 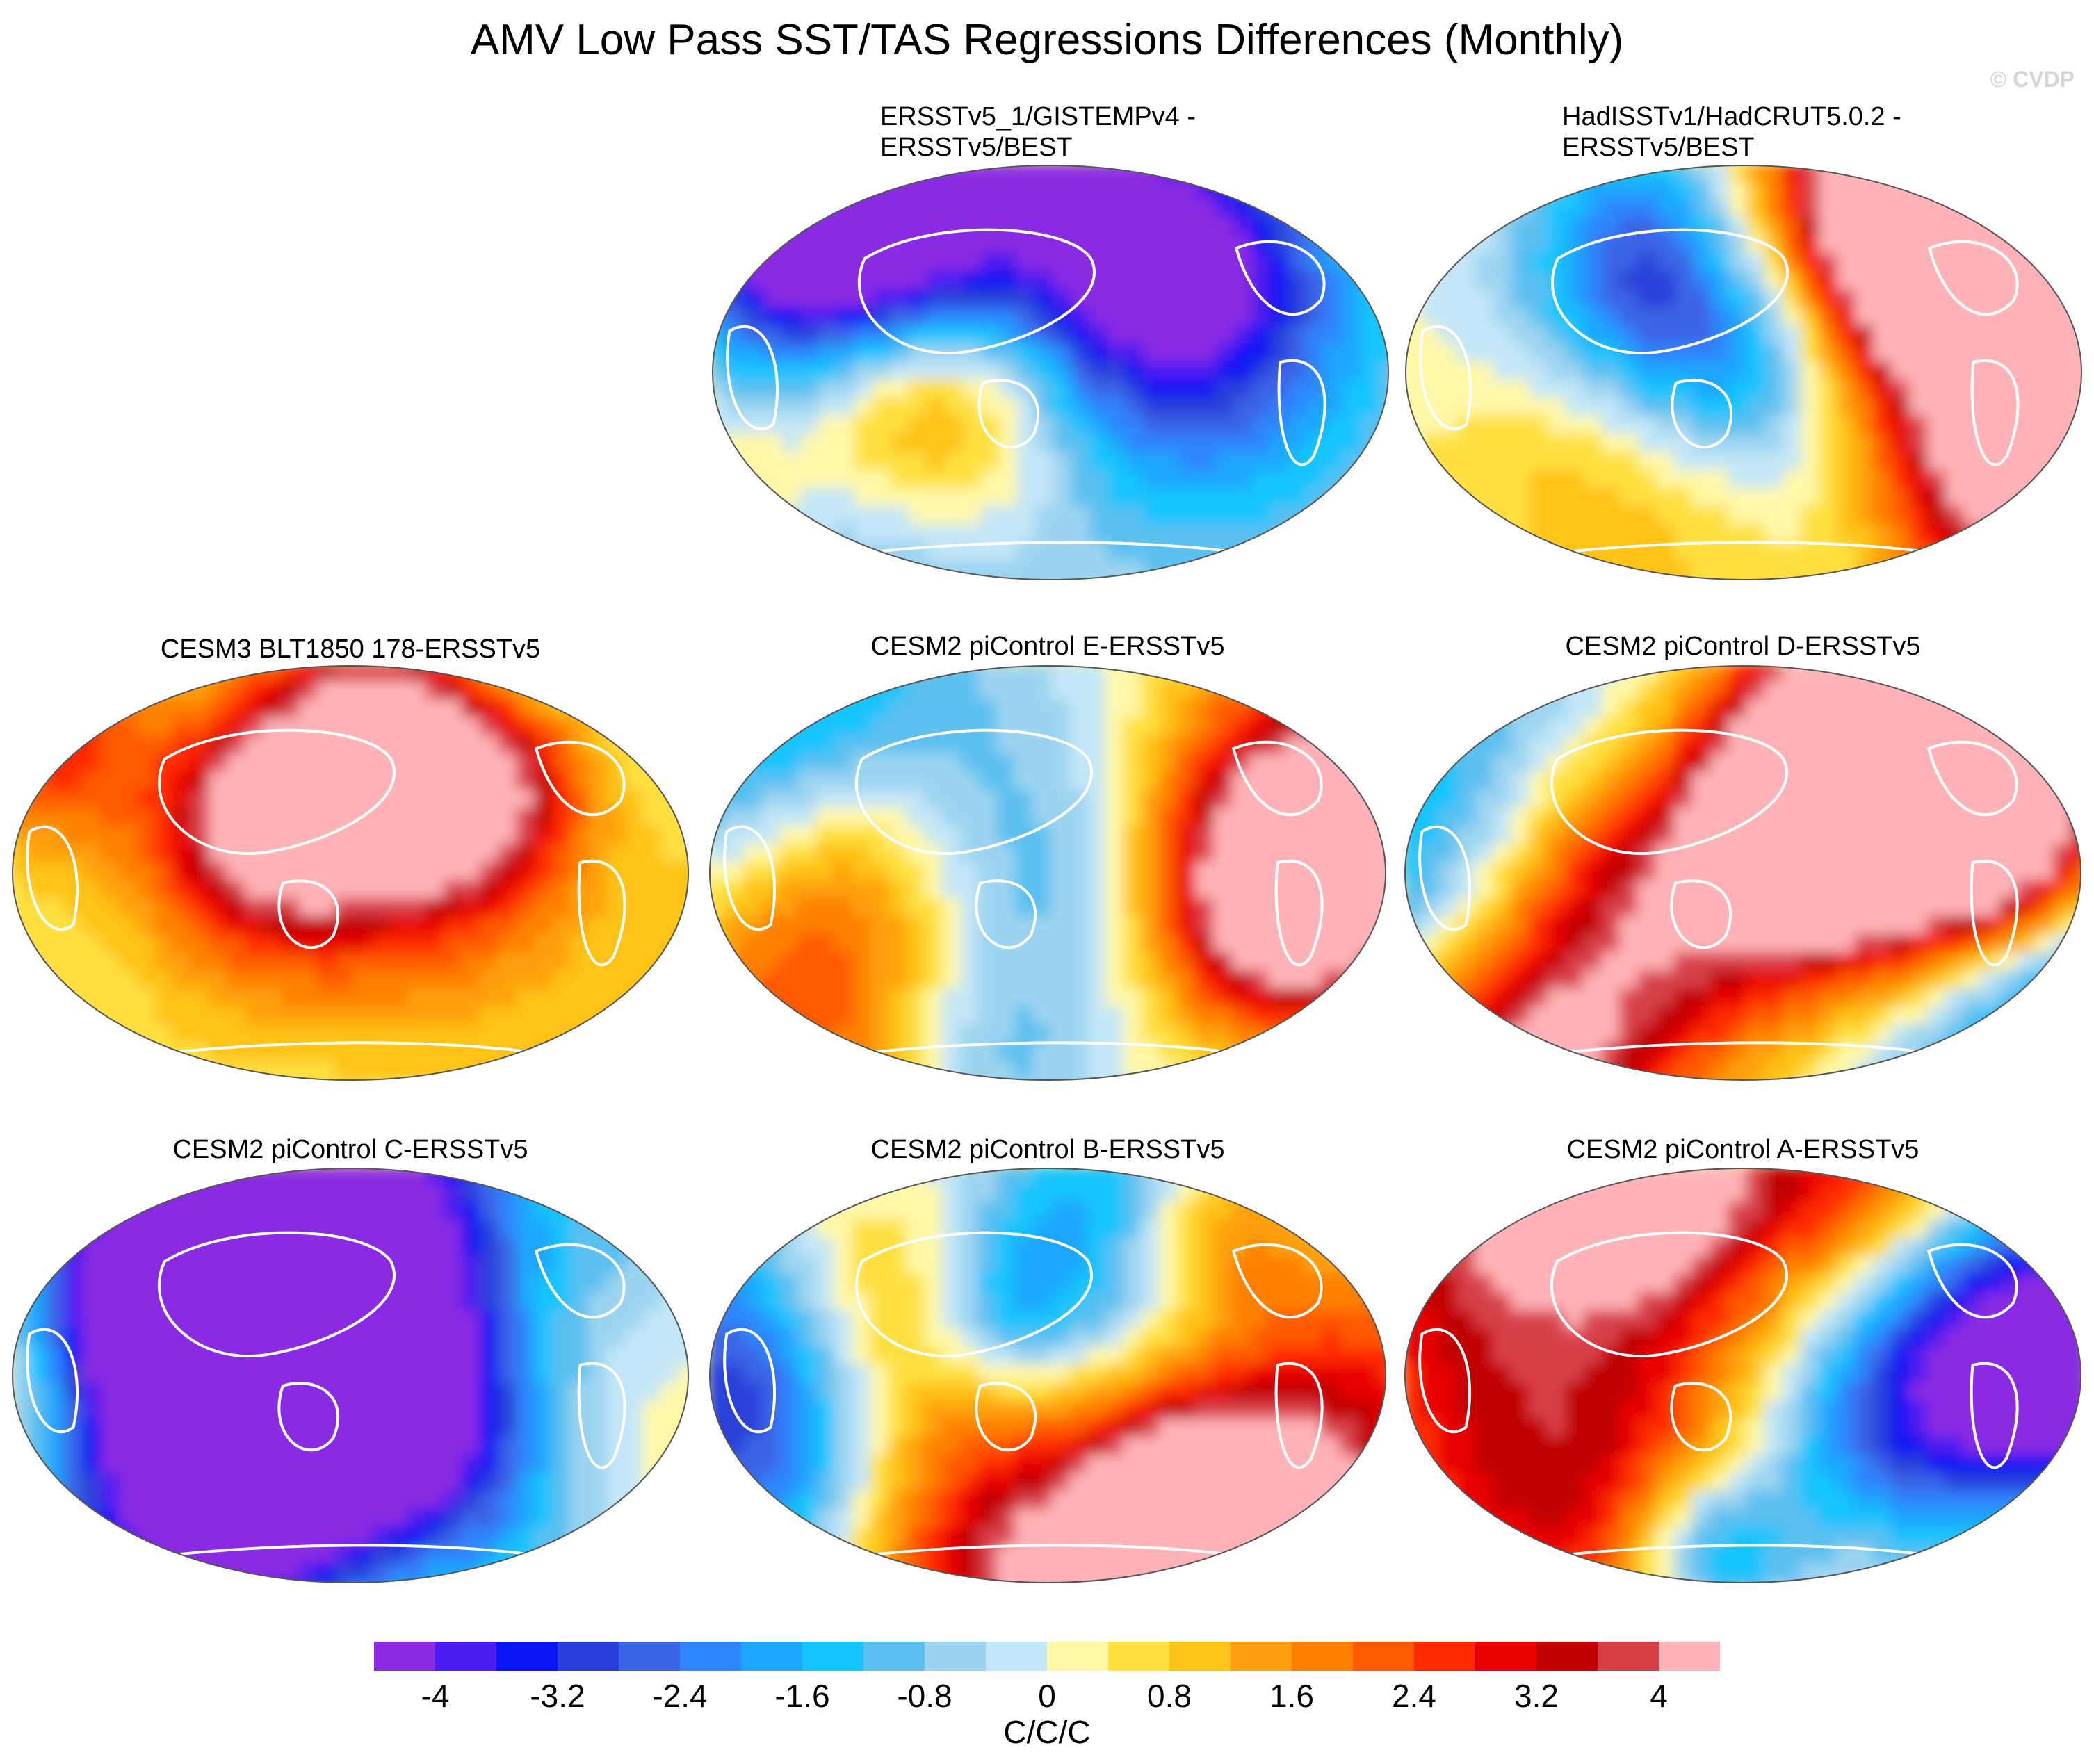 What do you see at coordinates (350, 649) in the screenshot?
I see `panel-title: CESM3 BLT1850 178-ERSSTv5` at bounding box center [350, 649].